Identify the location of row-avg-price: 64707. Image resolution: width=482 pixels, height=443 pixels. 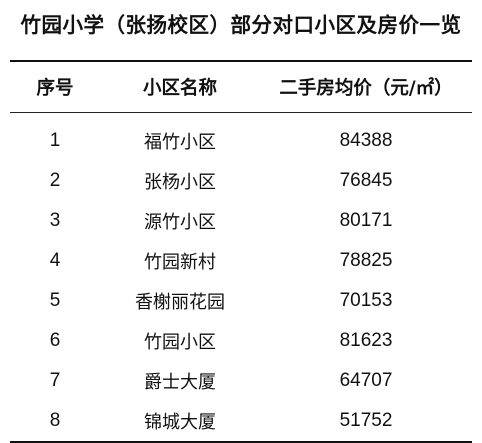
(366, 380).